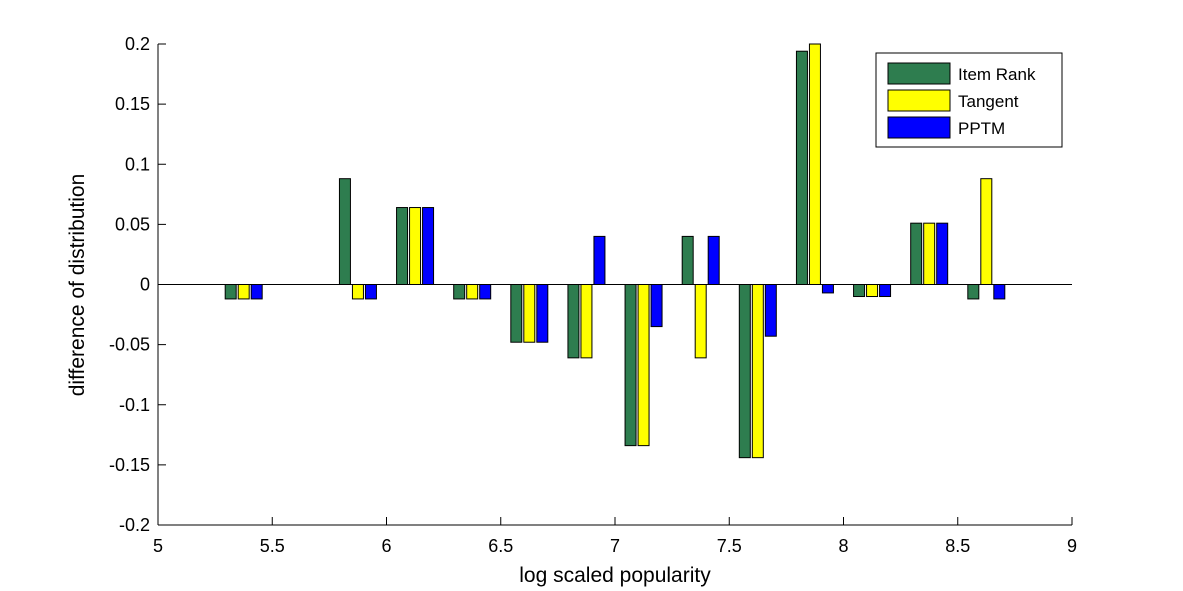  Describe the element at coordinates (132, 104) in the screenshot. I see `y-tick-label: 0.15` at that location.